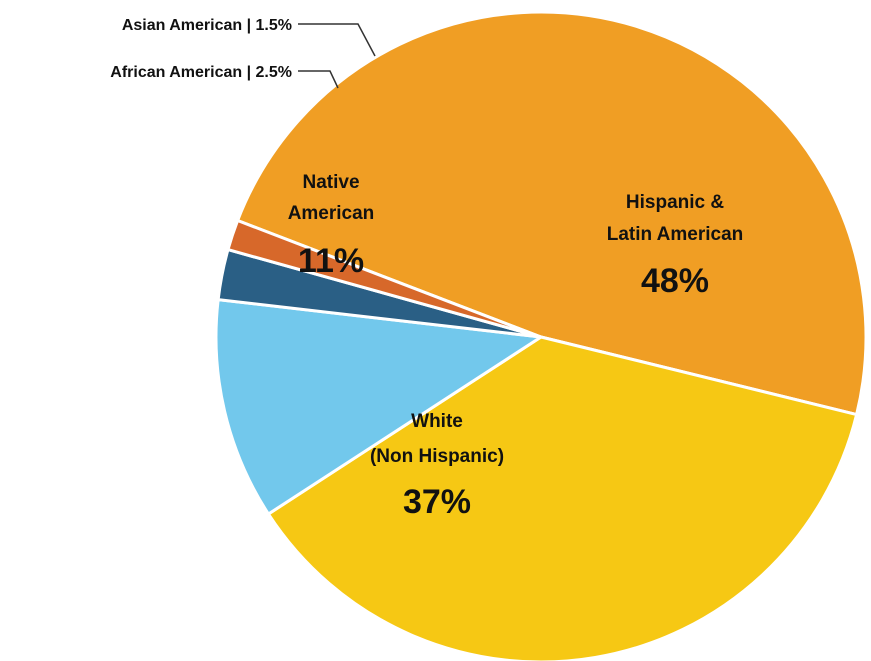 The image size is (871, 661). What do you see at coordinates (331, 261) in the screenshot?
I see `slice-value-native: 11%` at bounding box center [331, 261].